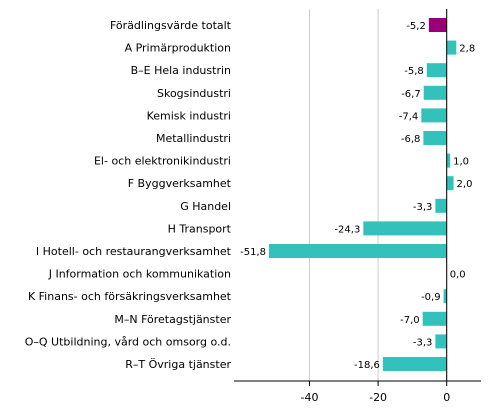 This screenshot has width=491, height=416. I want to click on value-label-6: 1,0, so click(461, 162).